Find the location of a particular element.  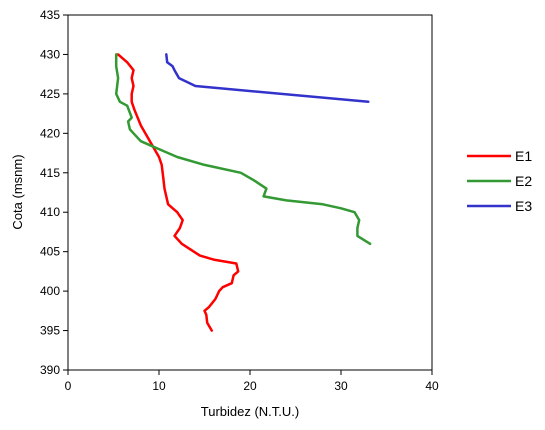

legend-label-e2: E2 is located at coordinates (523, 181).